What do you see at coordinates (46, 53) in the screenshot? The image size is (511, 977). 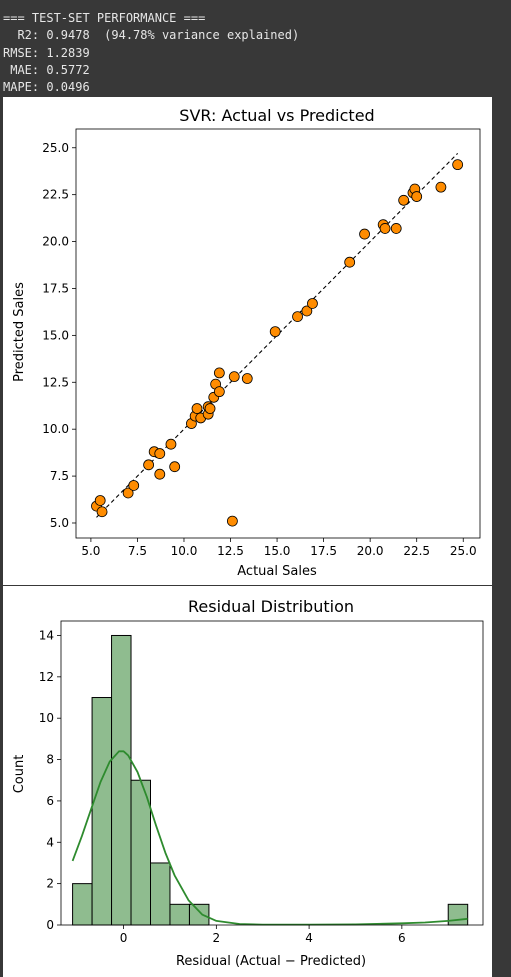 I see `console-line-rmse: RMSE: 1.2839` at bounding box center [46, 53].